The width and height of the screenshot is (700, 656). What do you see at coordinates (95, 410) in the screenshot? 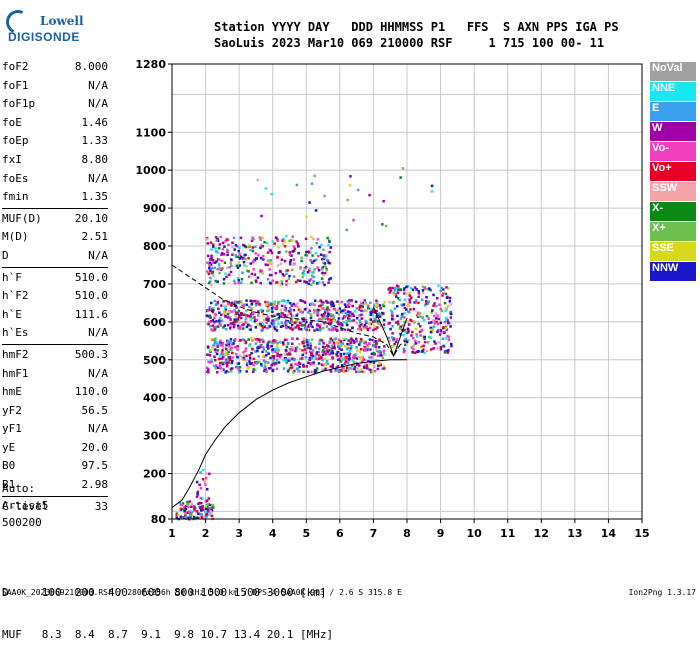
I see `param-value: 56.5` at bounding box center [95, 410].